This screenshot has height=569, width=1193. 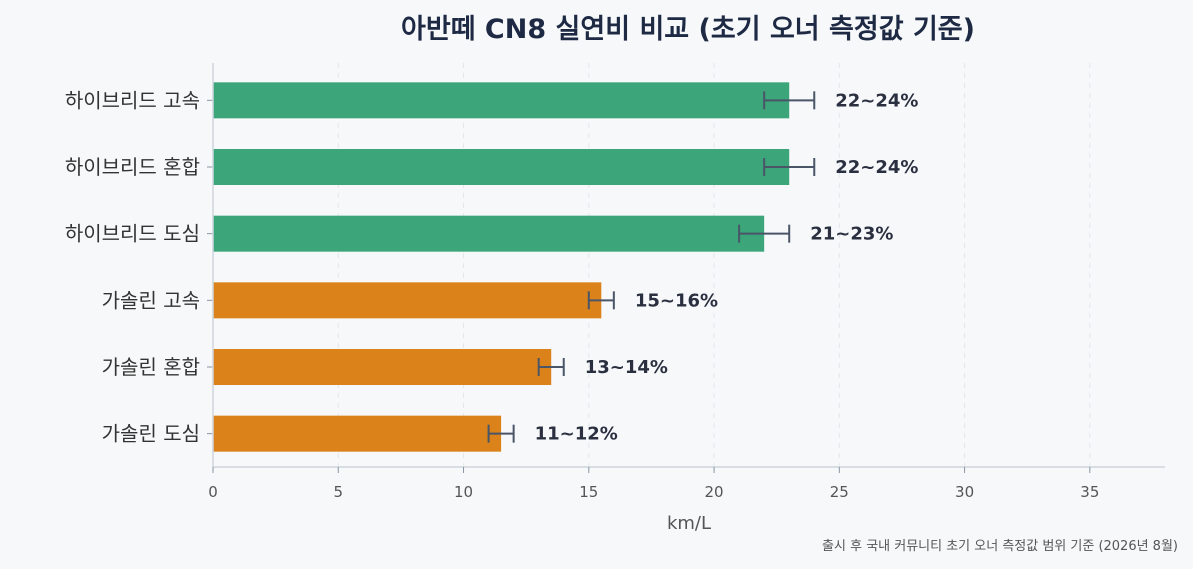 I want to click on x-tick-label: 5, so click(x=338, y=492).